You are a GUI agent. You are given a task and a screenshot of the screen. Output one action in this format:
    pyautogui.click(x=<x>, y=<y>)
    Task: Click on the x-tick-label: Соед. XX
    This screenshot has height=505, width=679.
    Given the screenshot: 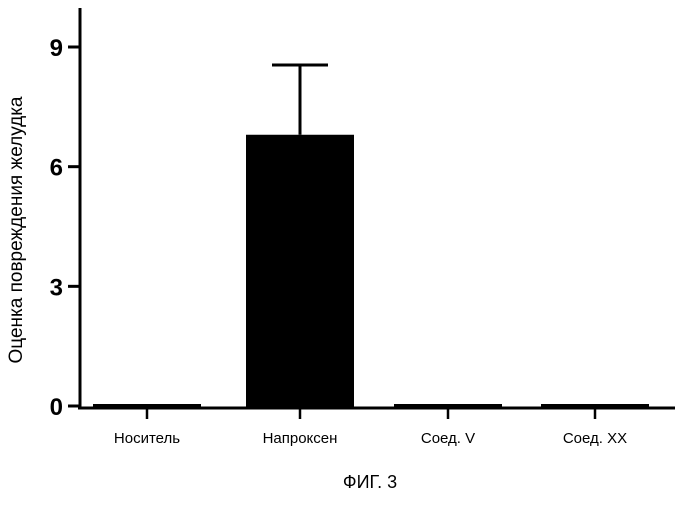 What is the action you would take?
    pyautogui.click(x=595, y=438)
    